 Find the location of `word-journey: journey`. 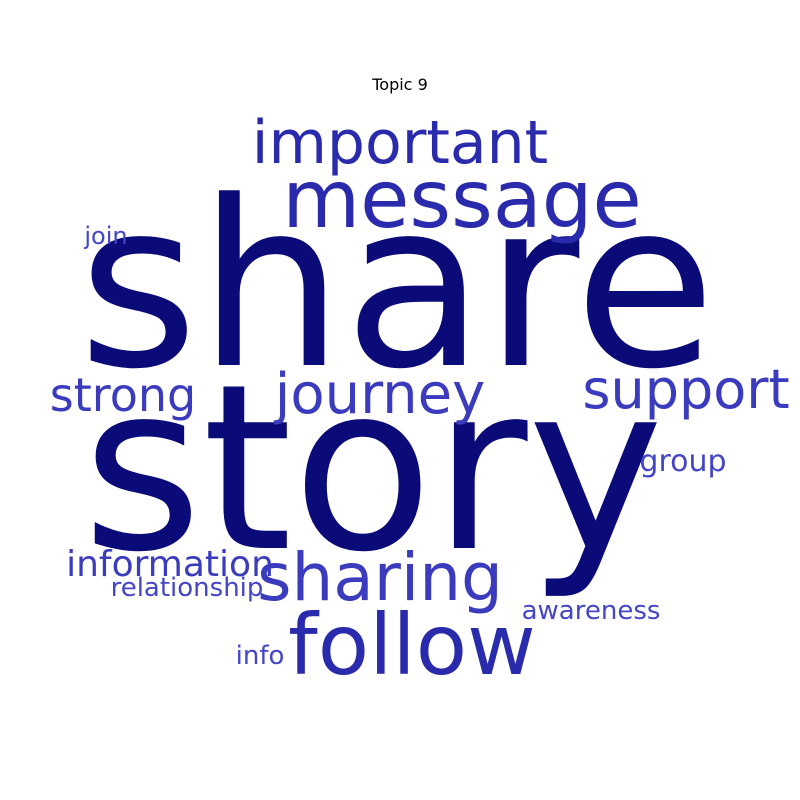

word-journey: journey is located at coordinates (380, 394).